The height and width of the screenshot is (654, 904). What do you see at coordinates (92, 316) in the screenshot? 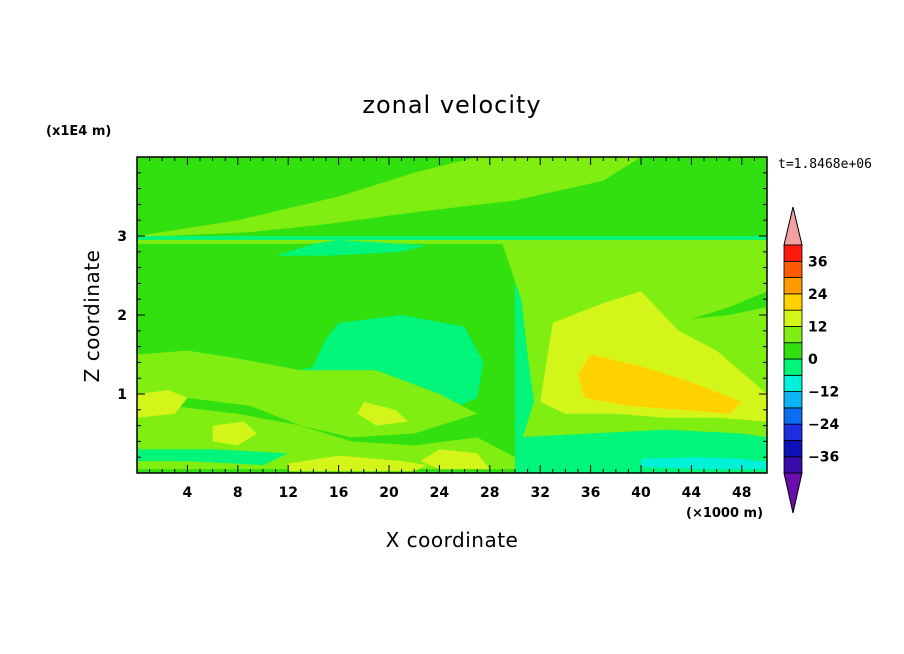
I see `y-axis-label: Z coordinate` at bounding box center [92, 316].